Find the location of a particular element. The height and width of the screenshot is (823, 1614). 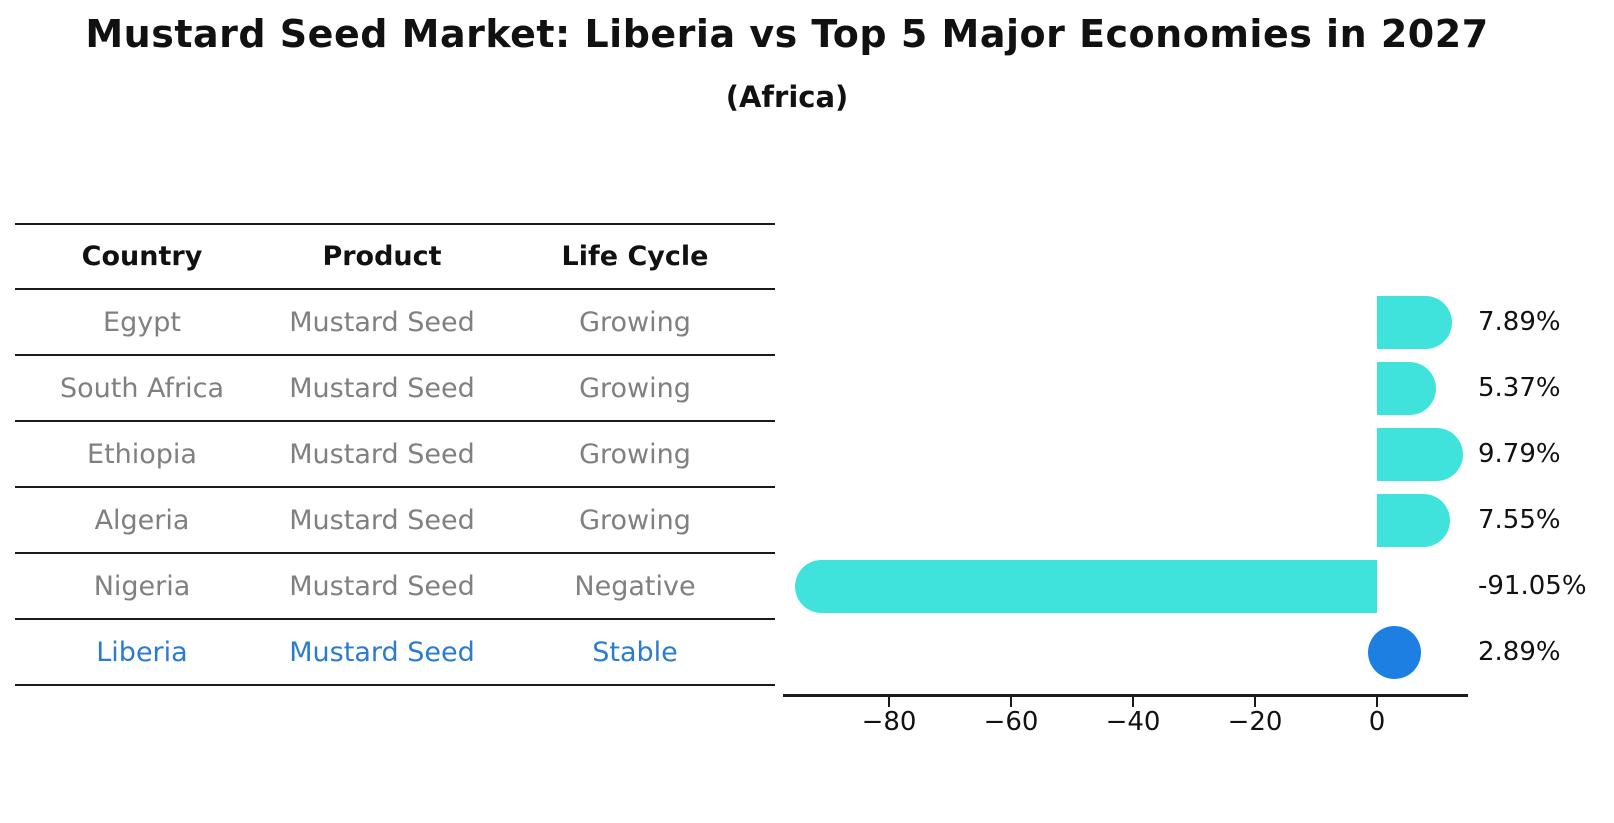

table-header-life-cycle: Life Cycle is located at coordinates (635, 256).